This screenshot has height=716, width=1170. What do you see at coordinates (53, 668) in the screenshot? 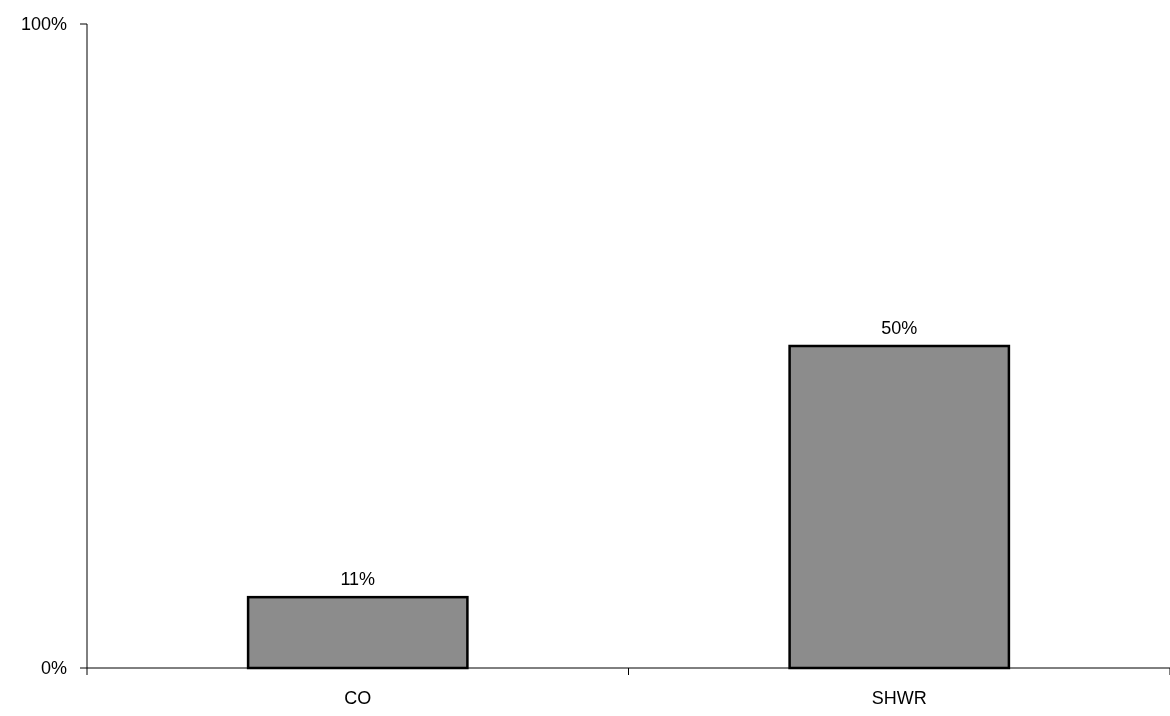
I see `y-tick-label: 0%` at bounding box center [53, 668].